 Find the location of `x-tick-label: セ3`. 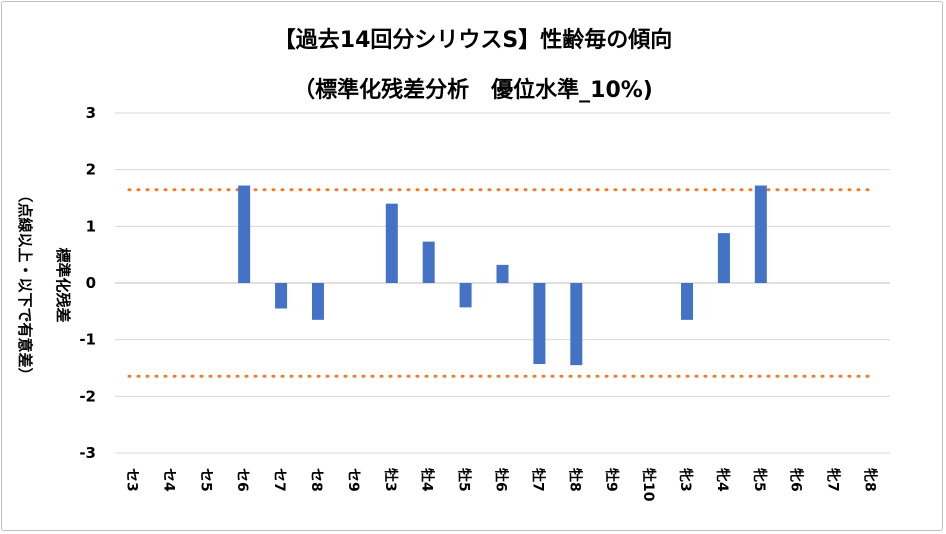

x-tick-label: セ3 is located at coordinates (131, 480).